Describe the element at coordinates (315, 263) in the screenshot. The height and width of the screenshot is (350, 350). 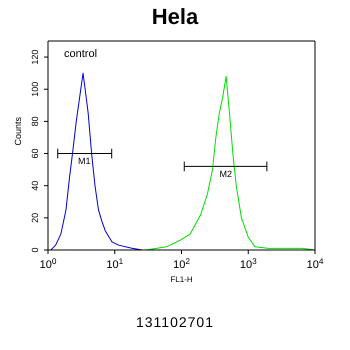
I see `x-tick-label: 10$^{4}$` at that location.